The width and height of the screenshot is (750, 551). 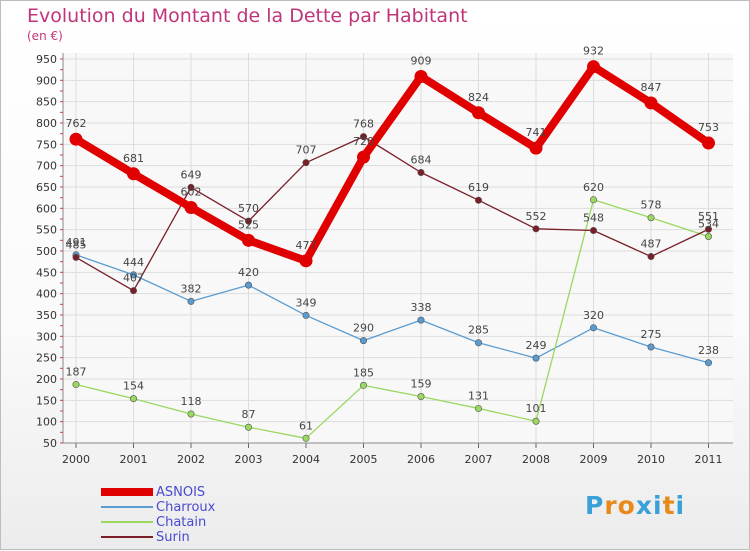 I want to click on data-label-chatain: 578, so click(x=651, y=205).